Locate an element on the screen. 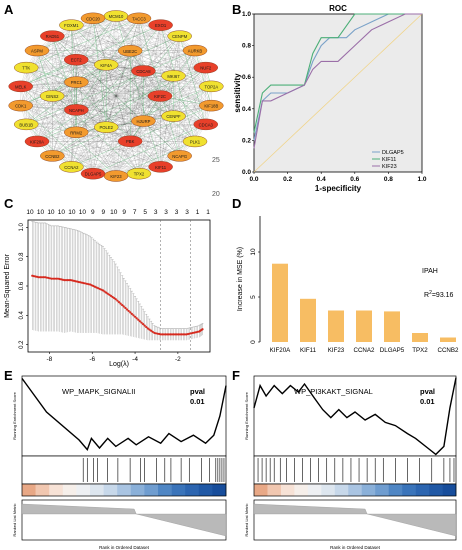 The image size is (462, 550). importance-bar-kif11 is located at coordinates (308, 320).